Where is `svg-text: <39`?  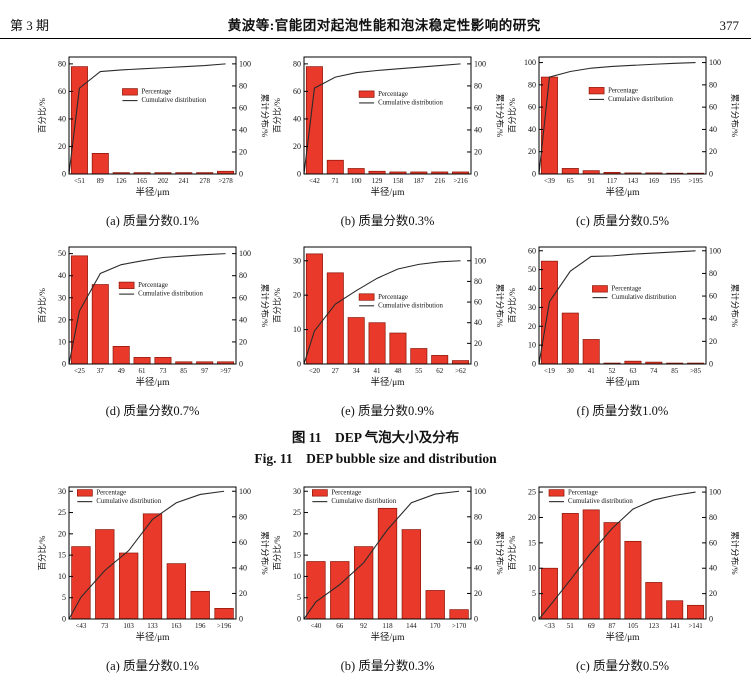
svg-text: <39 is located at coordinates (549, 181).